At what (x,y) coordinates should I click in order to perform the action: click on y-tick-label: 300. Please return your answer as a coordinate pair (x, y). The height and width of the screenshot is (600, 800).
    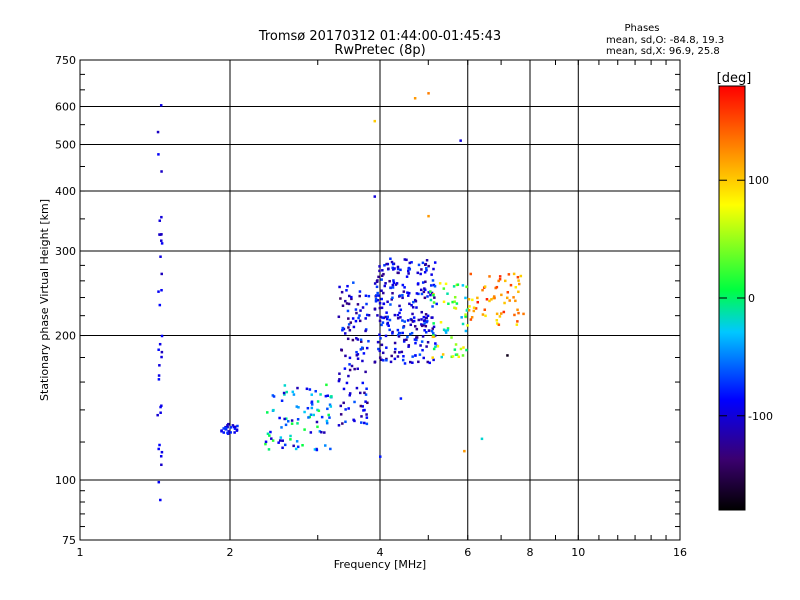
    Looking at the image, I should click on (65, 251).